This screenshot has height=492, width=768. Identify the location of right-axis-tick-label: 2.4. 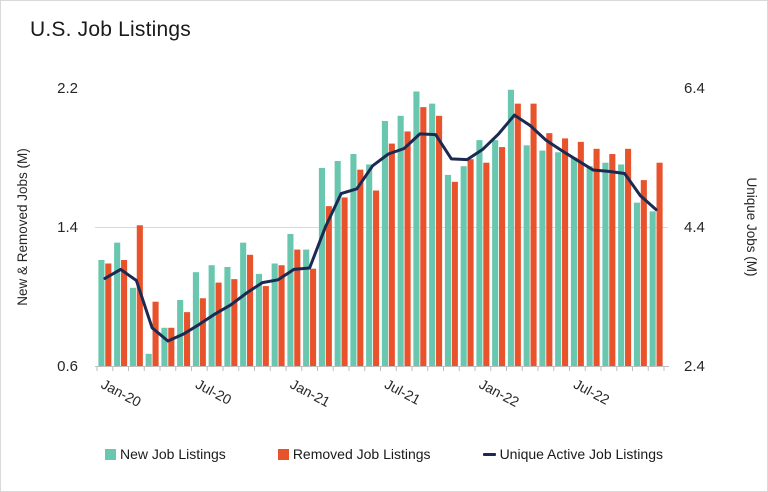
(694, 366).